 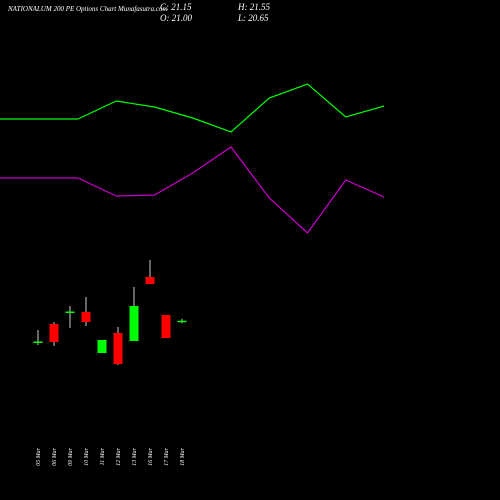 I want to click on low-label: L: 20.65, so click(x=253, y=18).